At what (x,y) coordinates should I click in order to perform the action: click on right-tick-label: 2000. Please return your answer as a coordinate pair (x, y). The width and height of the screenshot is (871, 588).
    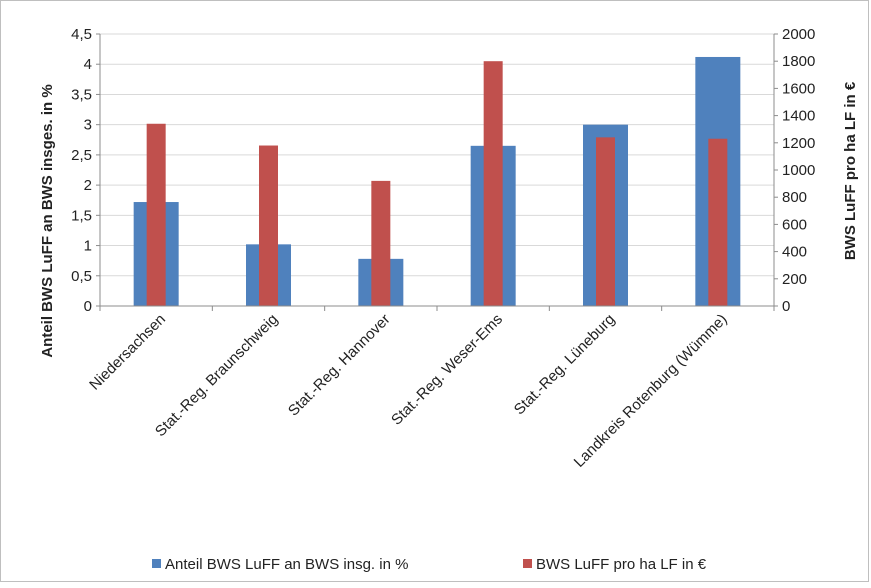
    Looking at the image, I should click on (798, 34).